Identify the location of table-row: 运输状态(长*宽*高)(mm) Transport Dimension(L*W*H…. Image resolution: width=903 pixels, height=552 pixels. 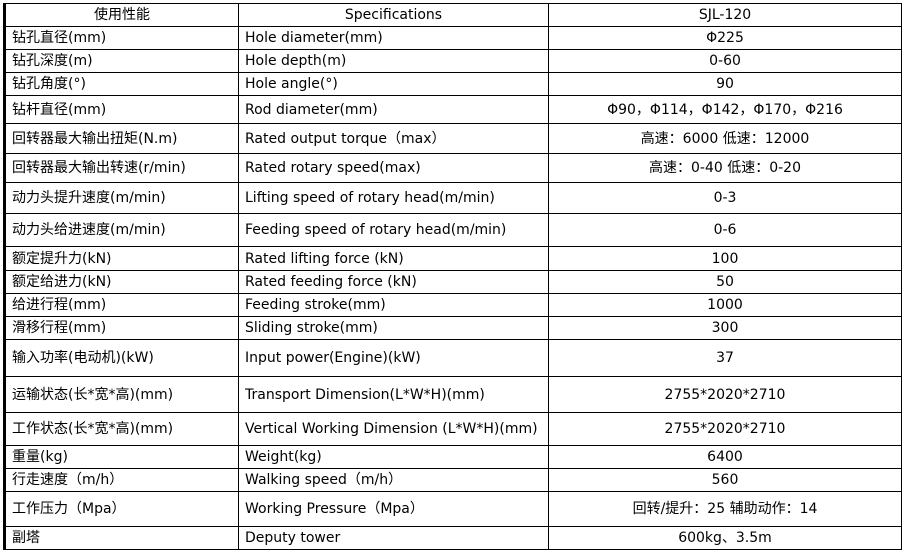
(453, 394).